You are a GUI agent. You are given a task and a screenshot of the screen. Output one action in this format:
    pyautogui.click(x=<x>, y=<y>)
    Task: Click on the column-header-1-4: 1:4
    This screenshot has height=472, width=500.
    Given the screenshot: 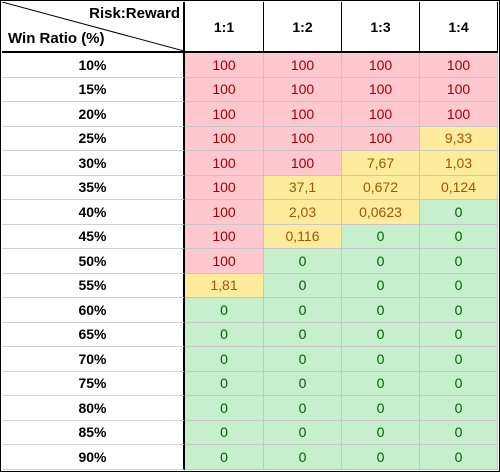 What is the action you would take?
    pyautogui.click(x=459, y=27)
    